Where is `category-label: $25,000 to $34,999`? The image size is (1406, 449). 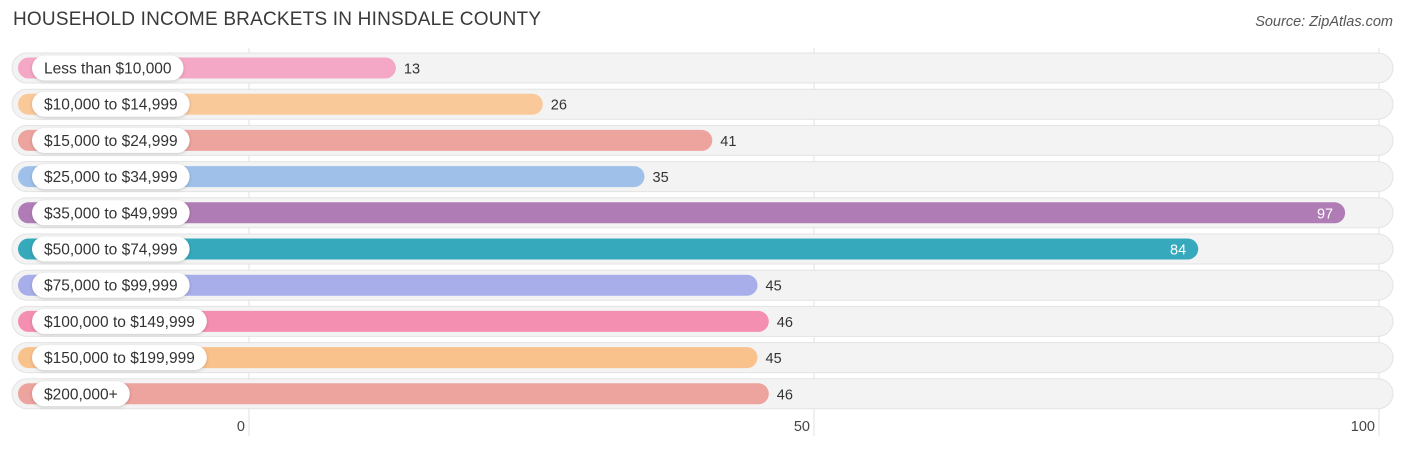
category-label: $25,000 to $34,999 is located at coordinates (111, 177).